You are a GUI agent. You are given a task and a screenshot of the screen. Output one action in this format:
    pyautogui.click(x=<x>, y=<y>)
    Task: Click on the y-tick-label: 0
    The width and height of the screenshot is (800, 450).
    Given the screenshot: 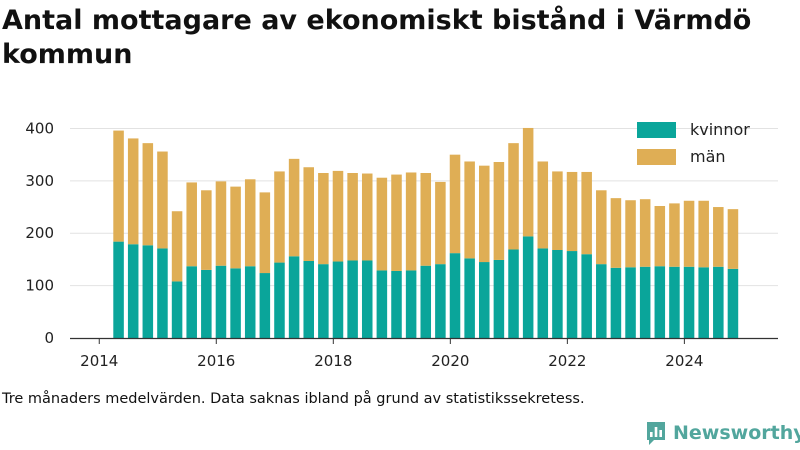 What is the action you would take?
    pyautogui.click(x=49, y=338)
    